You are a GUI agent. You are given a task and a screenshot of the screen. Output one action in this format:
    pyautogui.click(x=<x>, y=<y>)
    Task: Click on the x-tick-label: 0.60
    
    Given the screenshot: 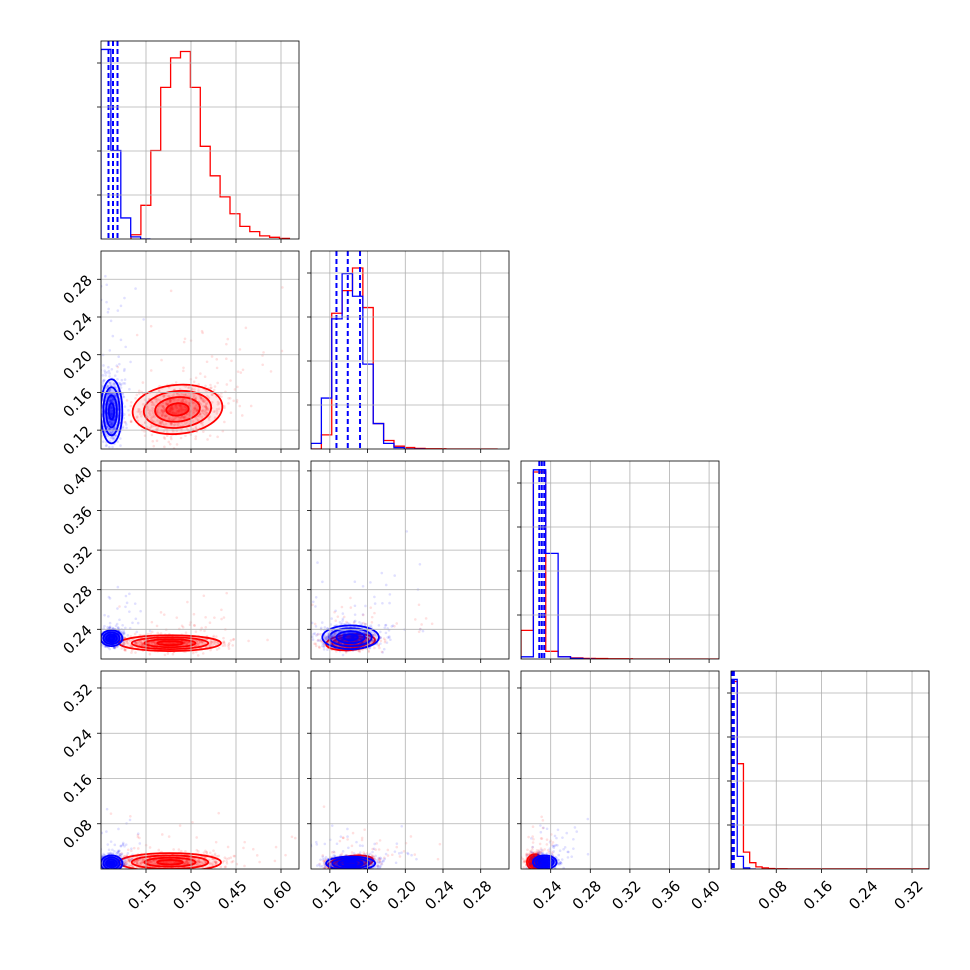 What is the action you would take?
    pyautogui.click(x=277, y=895)
    